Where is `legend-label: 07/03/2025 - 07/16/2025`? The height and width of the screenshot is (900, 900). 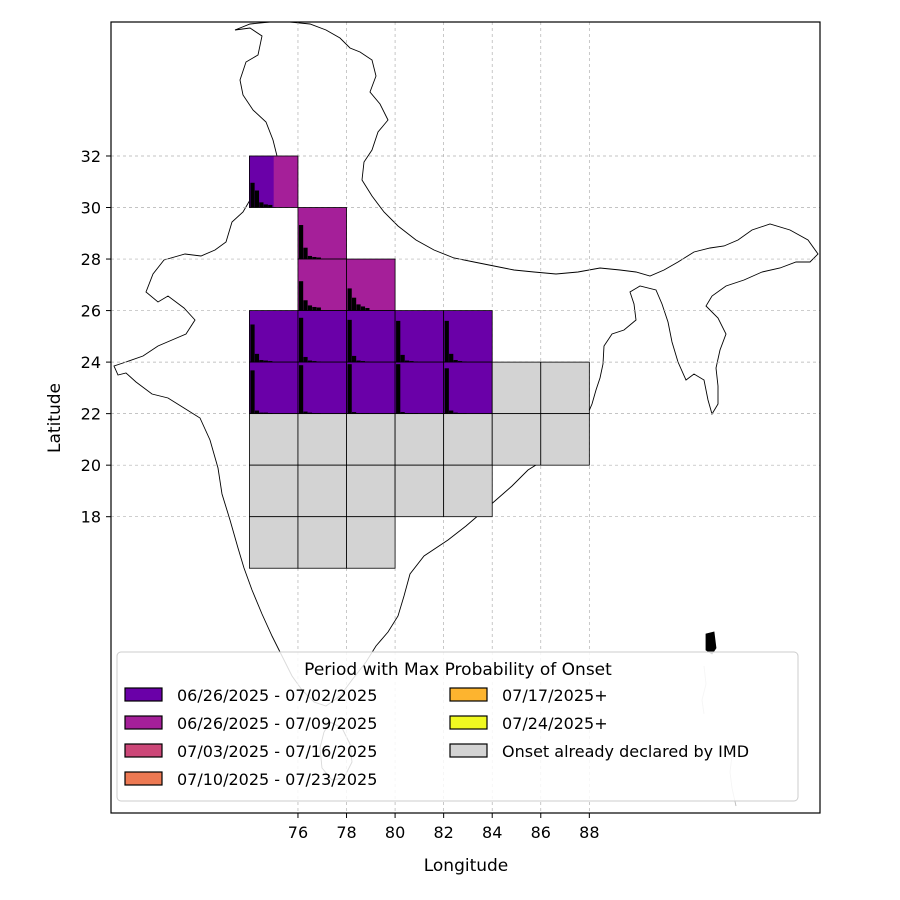 legend-label: 07/03/2025 - 07/16/2025 is located at coordinates (277, 751).